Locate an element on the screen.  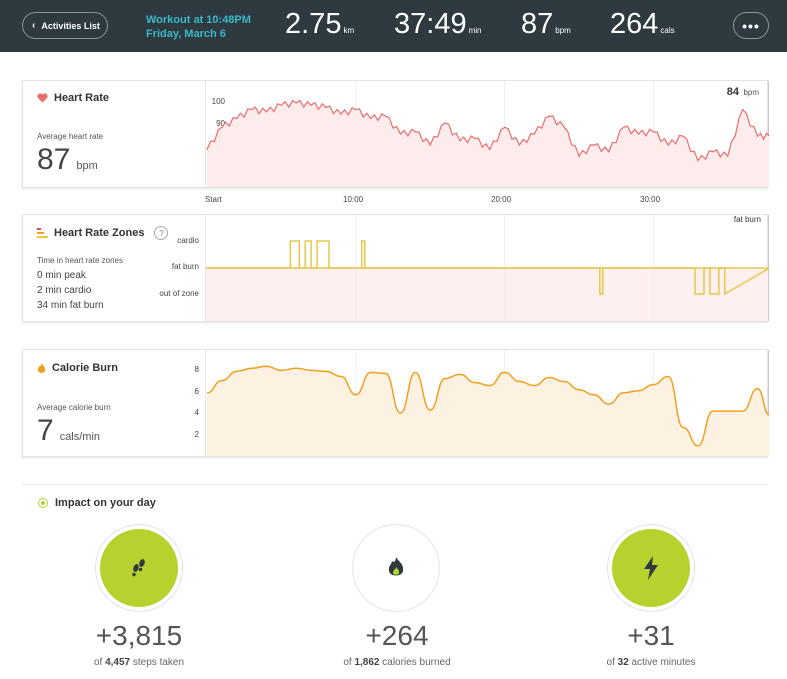
heart-rate-chart is located at coordinates (487, 134).